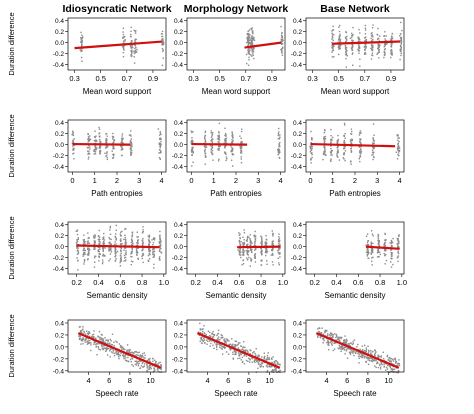 This screenshot has height=414, width=474. I want to click on x-tick-label: 8, so click(368, 380).